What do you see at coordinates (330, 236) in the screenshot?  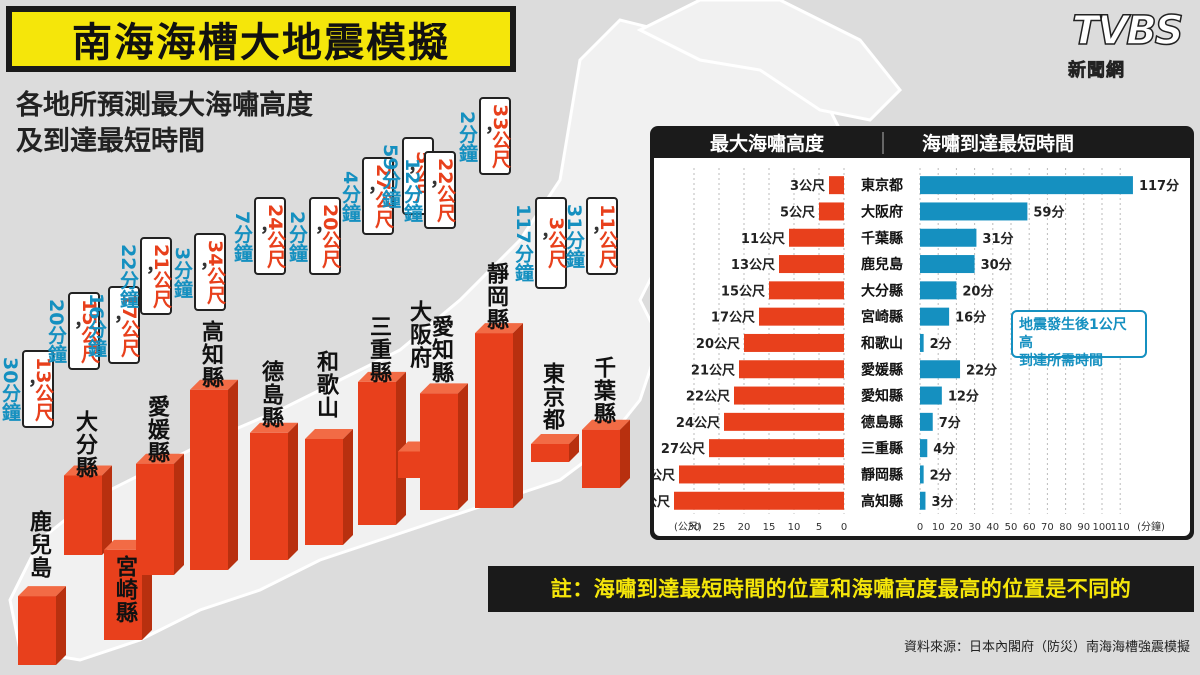 I see `map-height-label: 20公尺` at bounding box center [330, 236].